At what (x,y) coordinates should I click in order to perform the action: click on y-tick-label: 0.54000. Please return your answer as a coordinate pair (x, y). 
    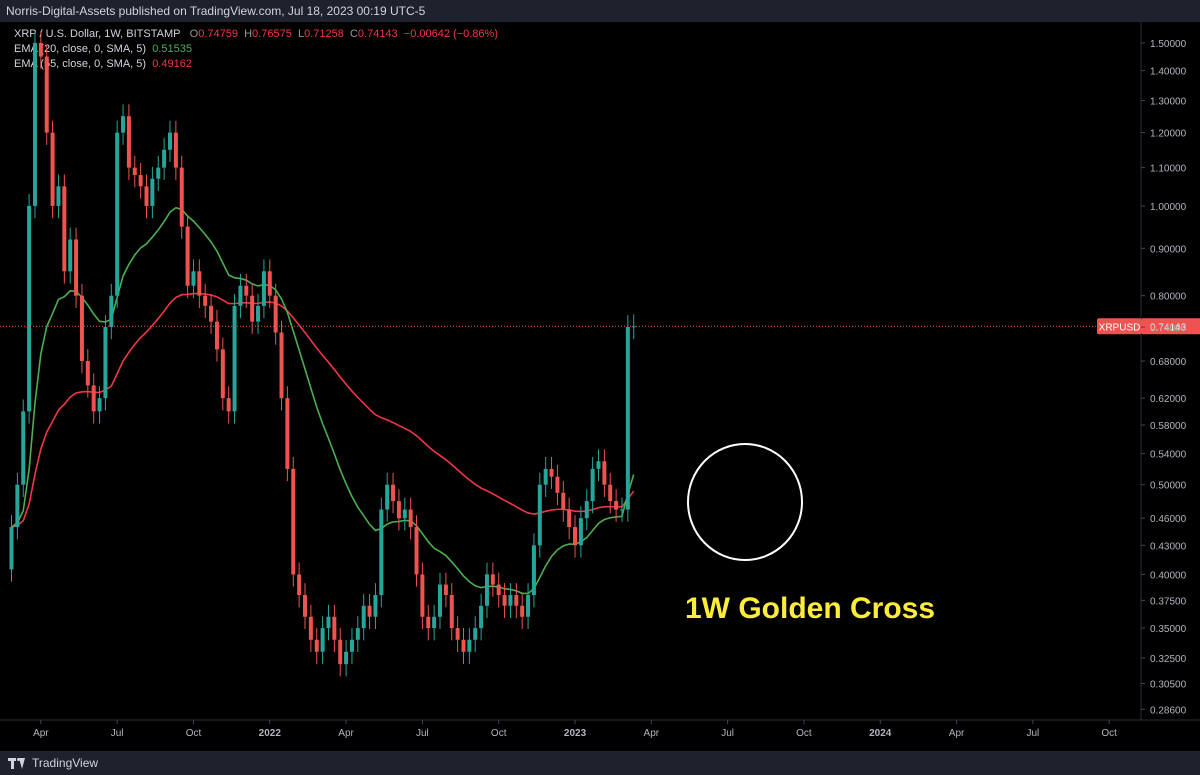
    Looking at the image, I should click on (1168, 455).